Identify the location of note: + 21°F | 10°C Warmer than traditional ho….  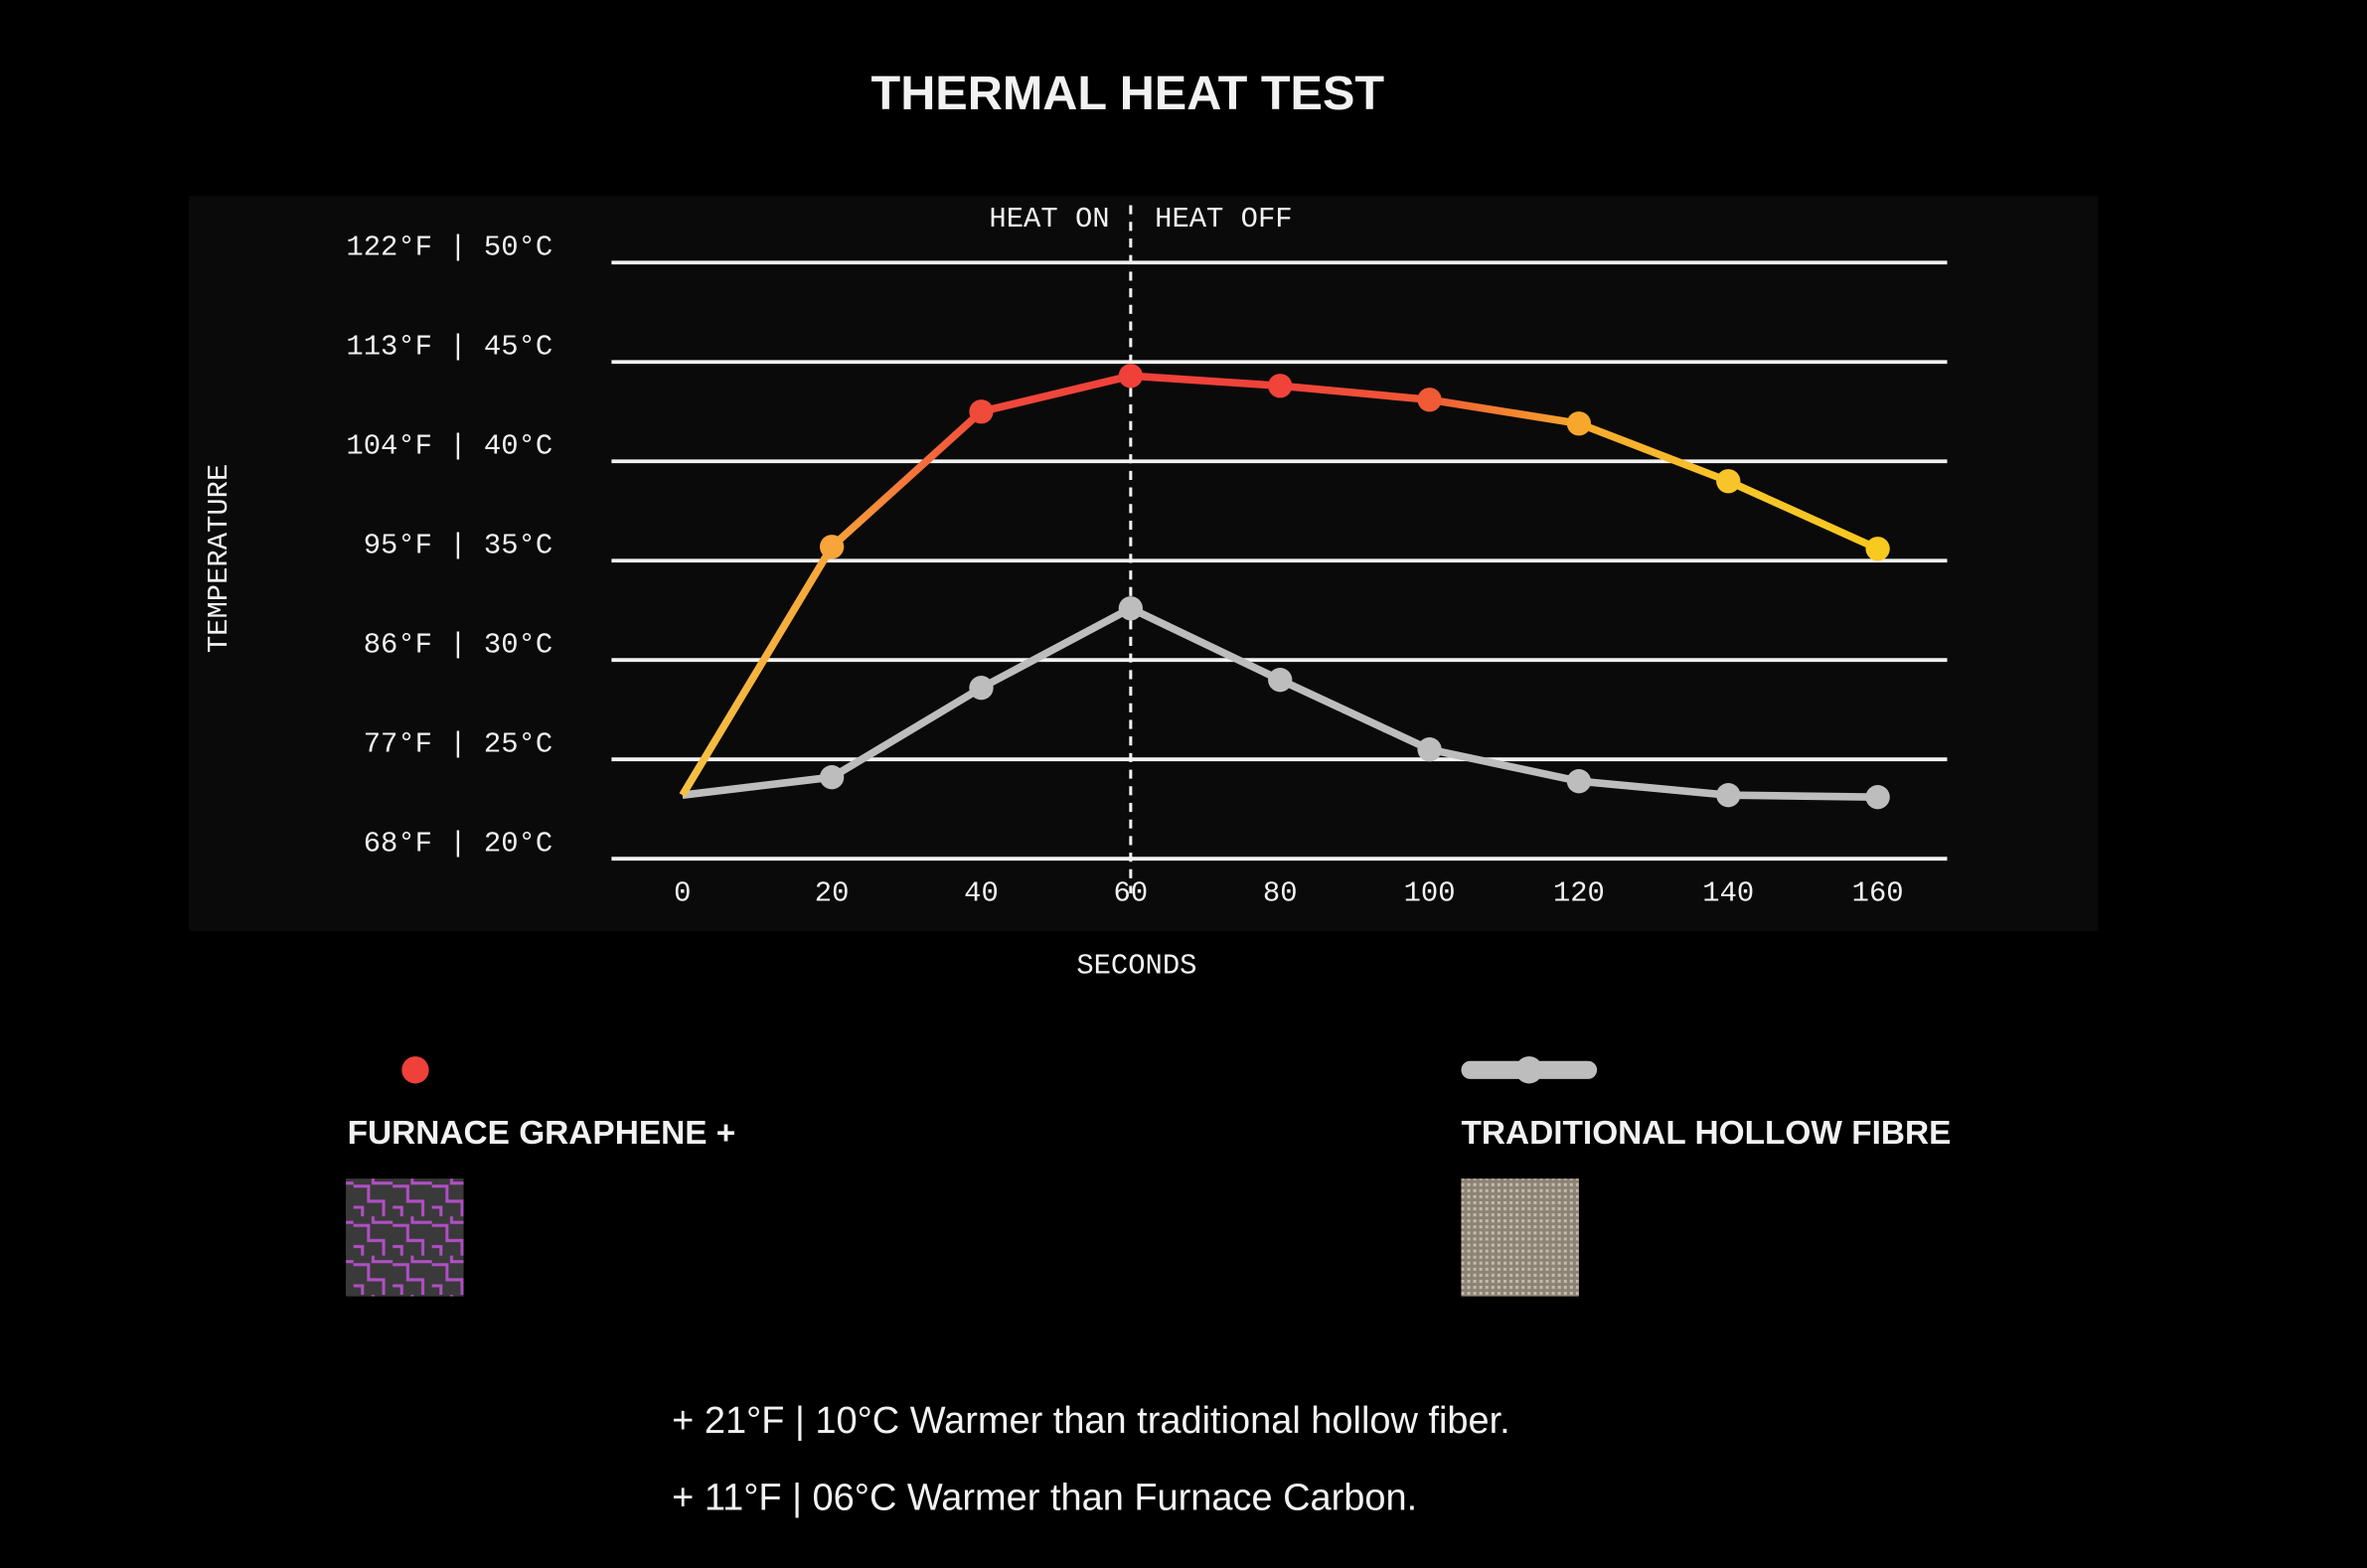
(1091, 1421).